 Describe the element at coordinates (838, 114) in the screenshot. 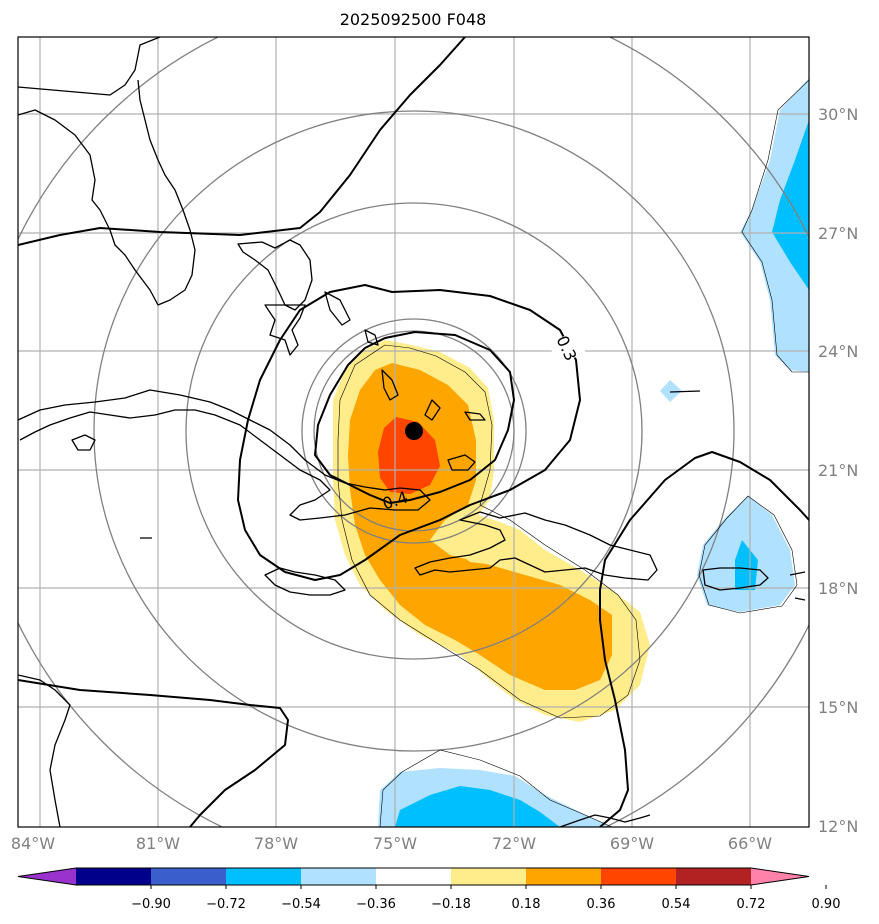

I see `lat-label-30n: 30°N` at that location.